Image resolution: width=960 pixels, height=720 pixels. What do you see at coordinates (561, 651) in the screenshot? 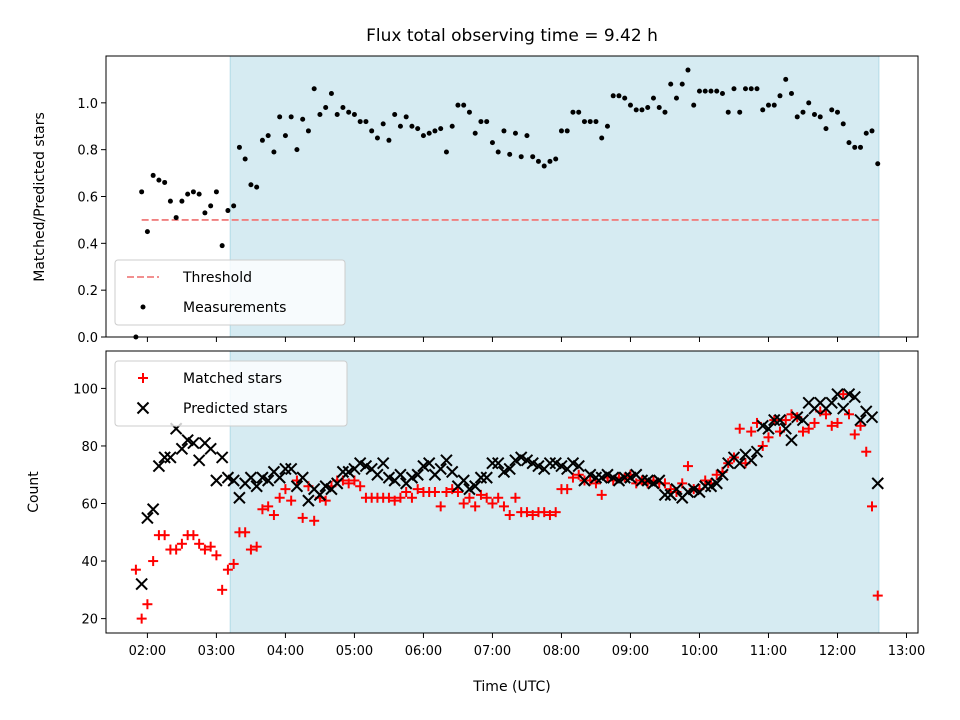
I see `x-tick-label: 08:00` at bounding box center [561, 651].